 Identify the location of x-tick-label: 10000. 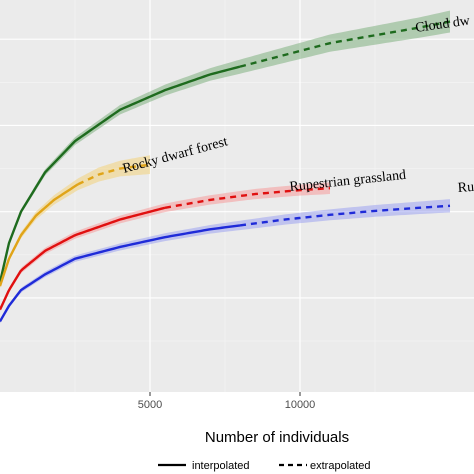
(300, 405).